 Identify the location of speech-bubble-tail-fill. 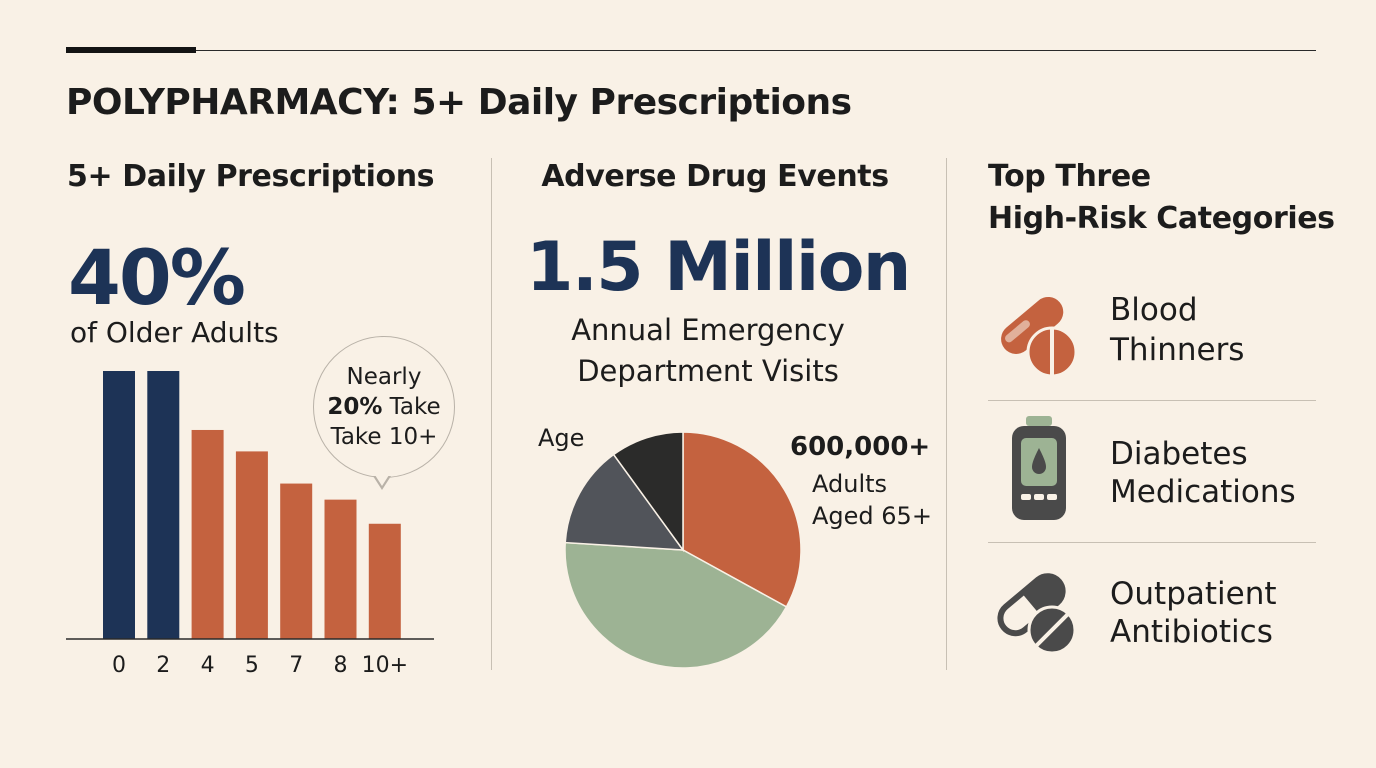
(382, 480).